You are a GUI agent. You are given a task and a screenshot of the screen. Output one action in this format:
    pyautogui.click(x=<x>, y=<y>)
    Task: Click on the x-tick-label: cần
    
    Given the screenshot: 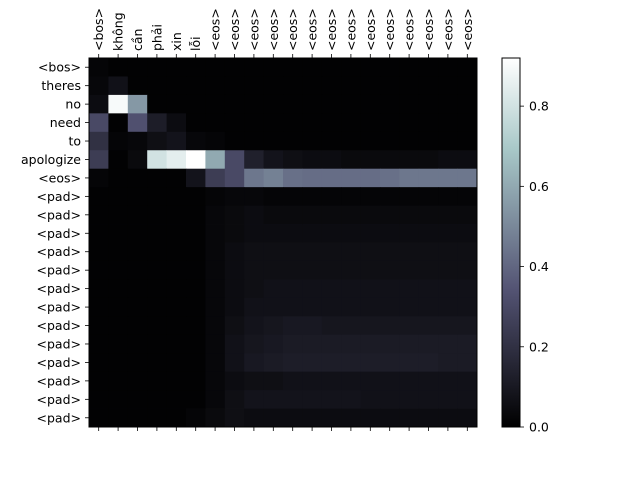 What is the action you would take?
    pyautogui.click(x=137, y=40)
    